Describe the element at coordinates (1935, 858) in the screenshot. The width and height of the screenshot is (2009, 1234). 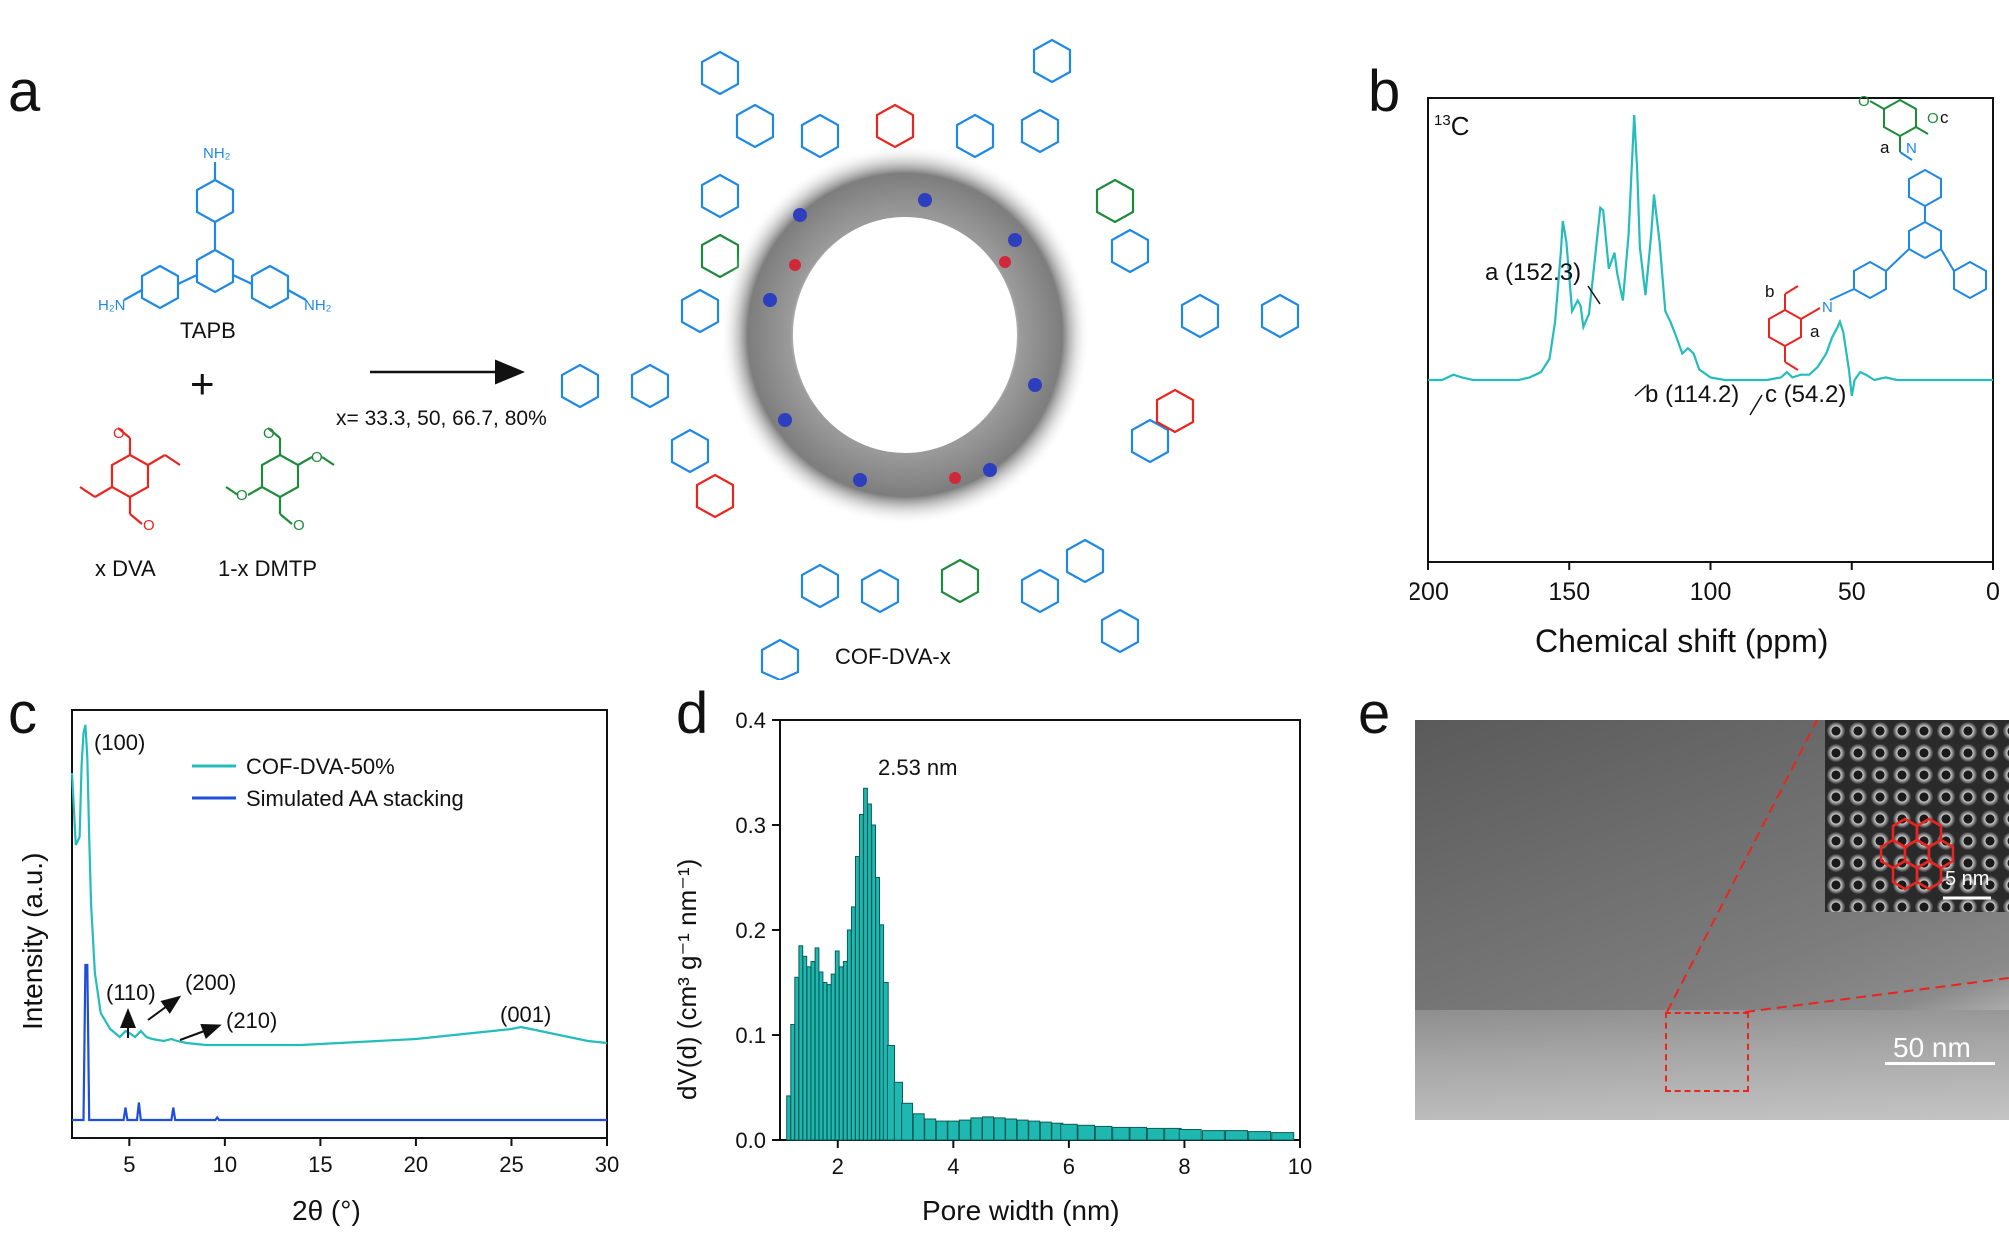
I see `tem-inset-hexagon-overlay` at that location.